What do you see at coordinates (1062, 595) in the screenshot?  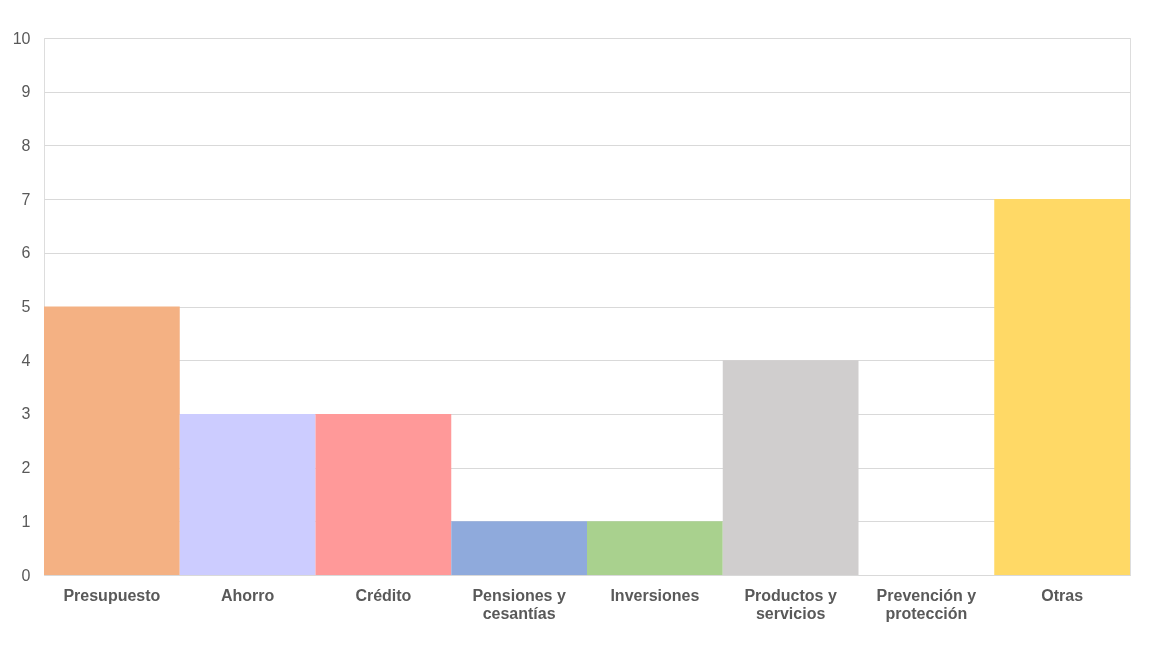 I see `x-tick-label: Otras` at bounding box center [1062, 595].